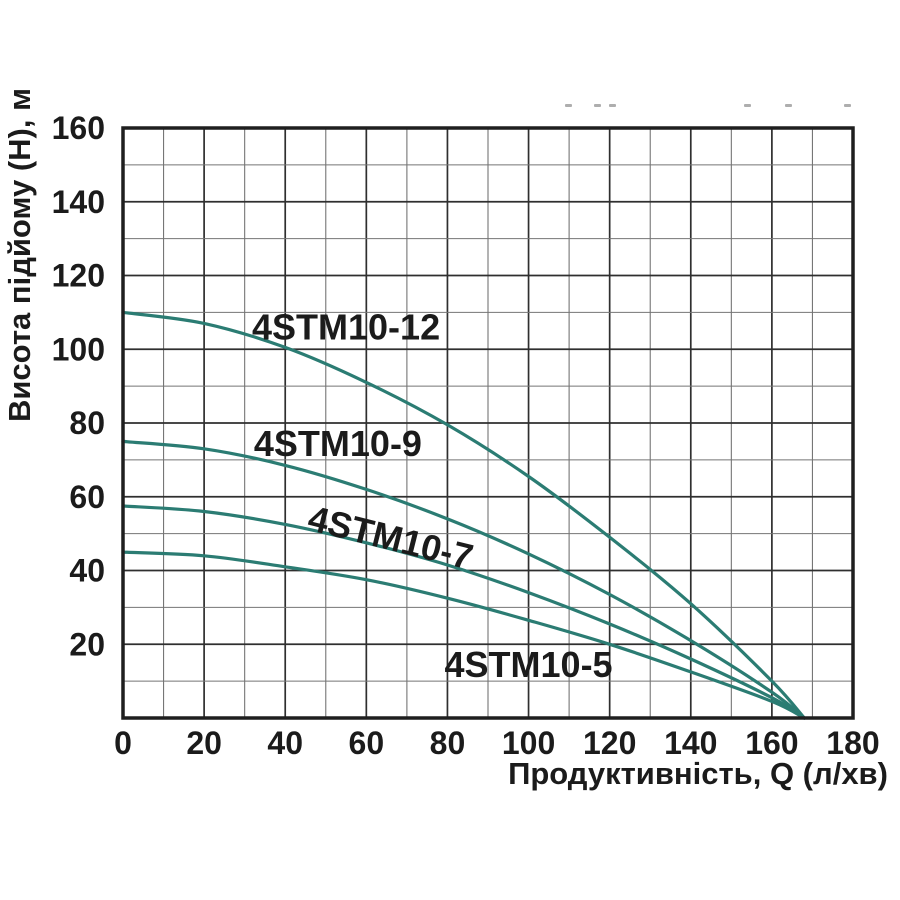 The height and width of the screenshot is (900, 900). I want to click on curve-label-4STM10-12: 4STM10-12, so click(346, 327).